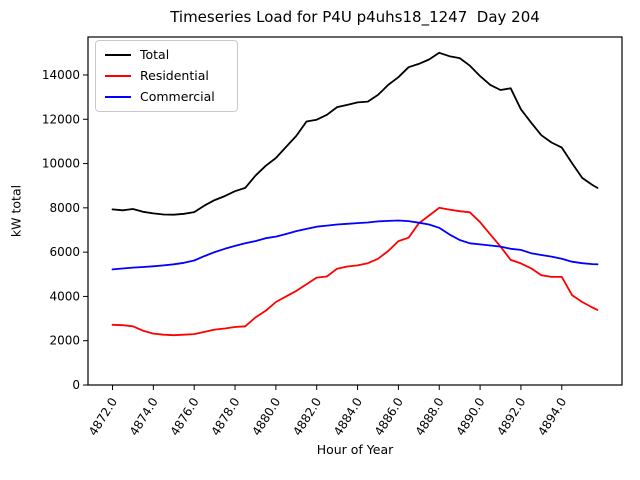 The width and height of the screenshot is (640, 480). What do you see at coordinates (144, 416) in the screenshot?
I see `x-tick-label: 4874.0` at bounding box center [144, 416].